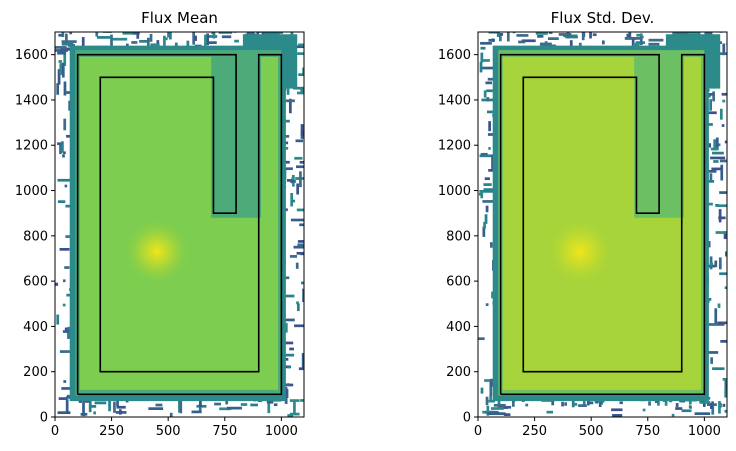  I want to click on y-tick-label: 600, so click(458, 282).